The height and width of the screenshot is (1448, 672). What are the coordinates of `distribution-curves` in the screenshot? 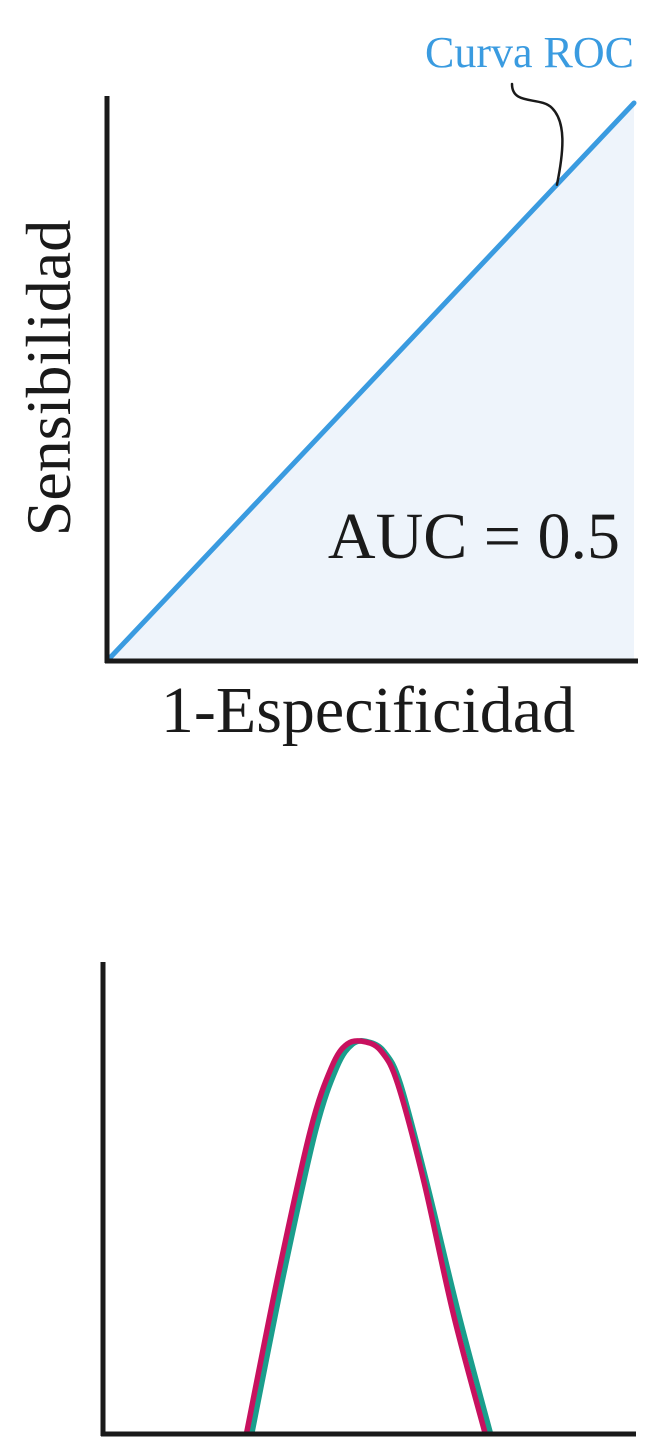 It's located at (368, 1236).